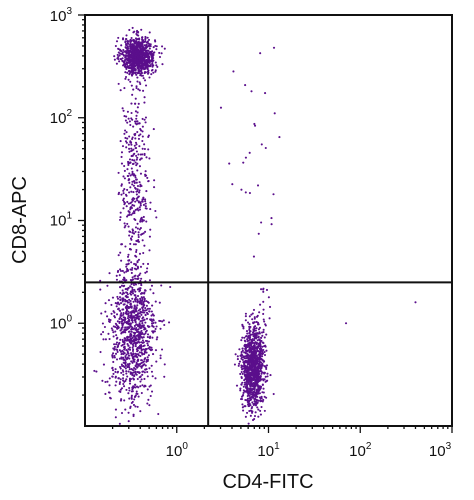 The height and width of the screenshot is (500, 474). I want to click on data-point-outlier, so click(346, 323).